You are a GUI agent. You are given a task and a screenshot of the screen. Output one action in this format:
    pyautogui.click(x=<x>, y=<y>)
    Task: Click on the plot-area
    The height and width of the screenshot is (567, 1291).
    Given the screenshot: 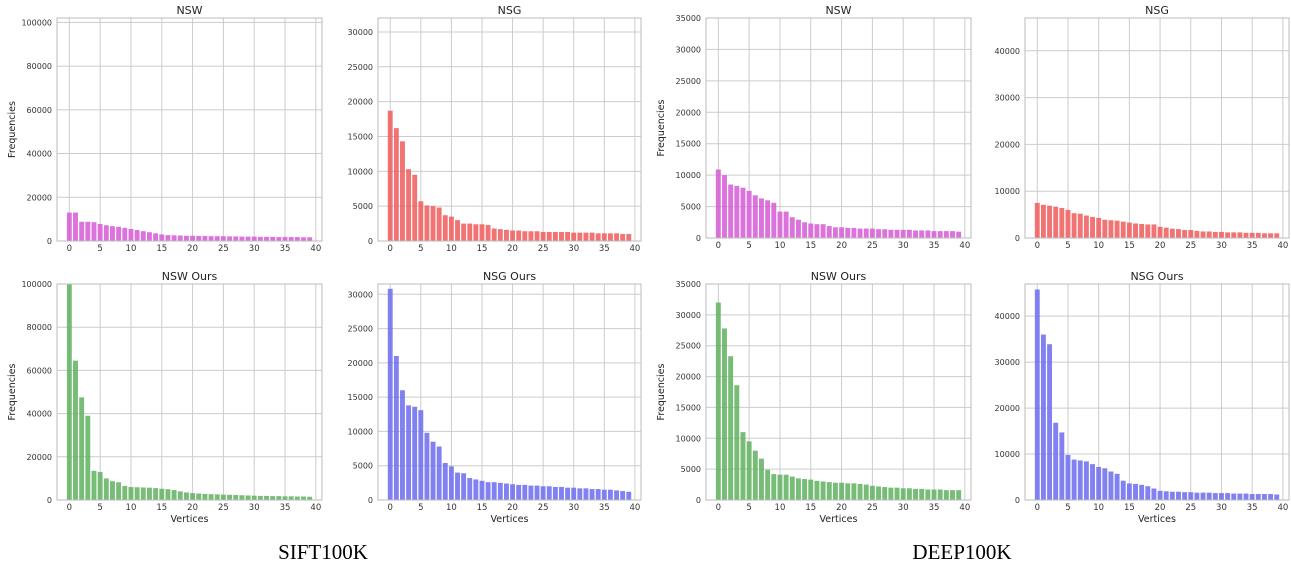 What is the action you would take?
    pyautogui.click(x=509, y=392)
    